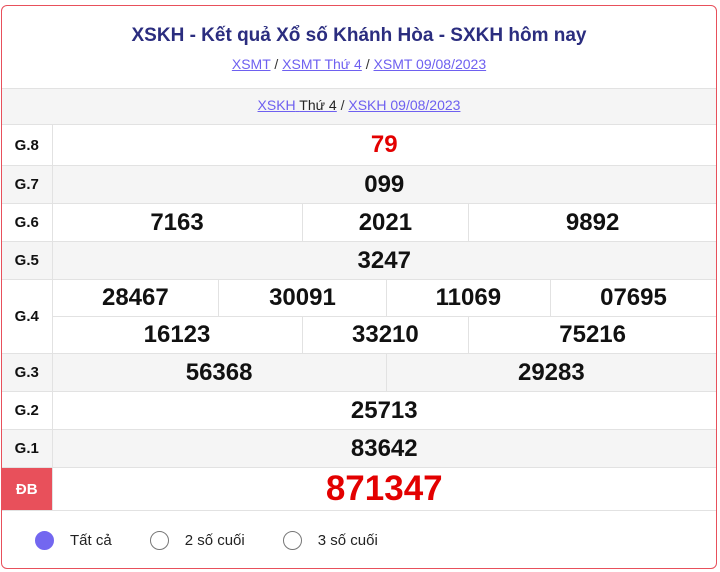  Describe the element at coordinates (359, 448) in the screenshot. I see `row-g1: G.1 83642` at that location.